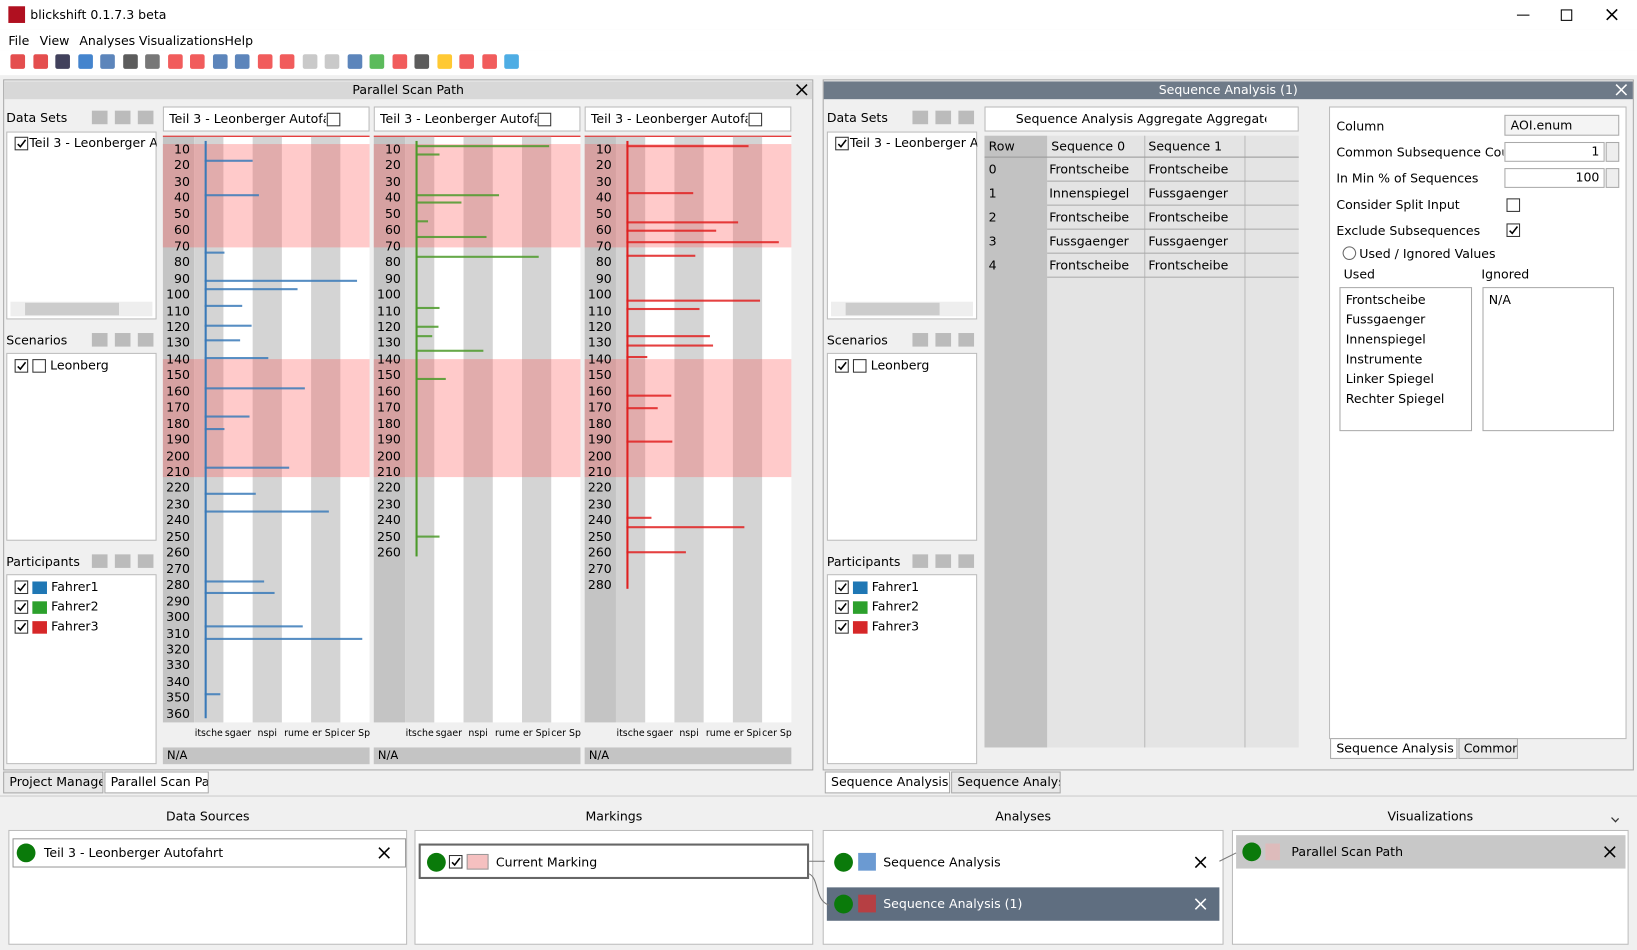 The image size is (1637, 950). What do you see at coordinates (182, 262) in the screenshot?
I see `y-tick-label: 80` at bounding box center [182, 262].